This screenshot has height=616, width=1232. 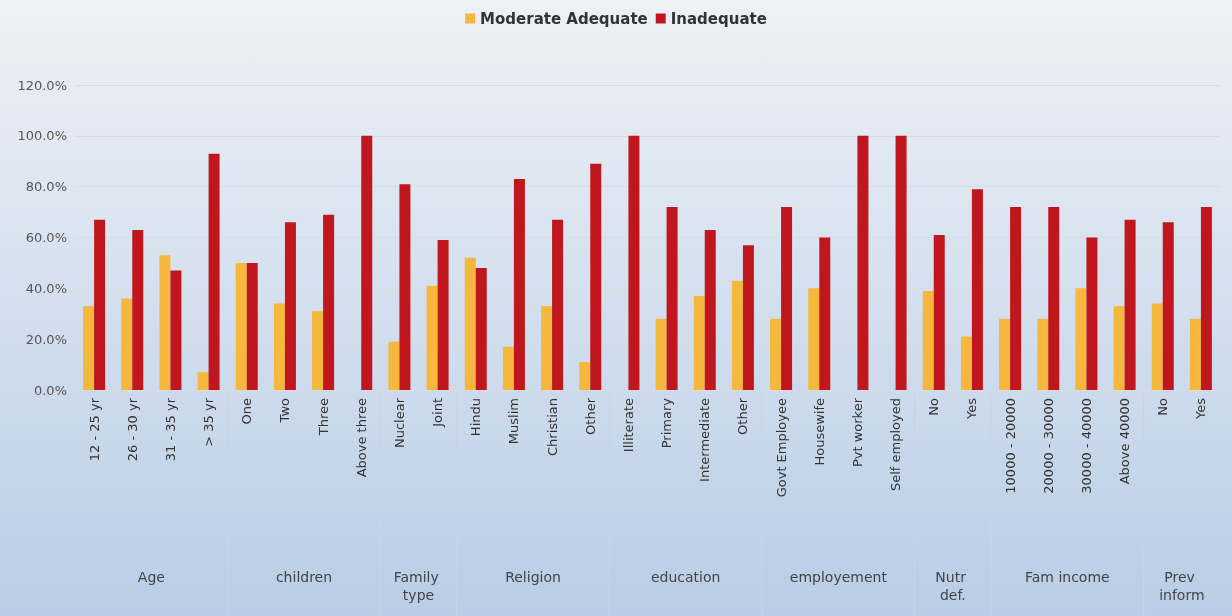 I want to click on x-tick-label: Primary, so click(x=667, y=423).